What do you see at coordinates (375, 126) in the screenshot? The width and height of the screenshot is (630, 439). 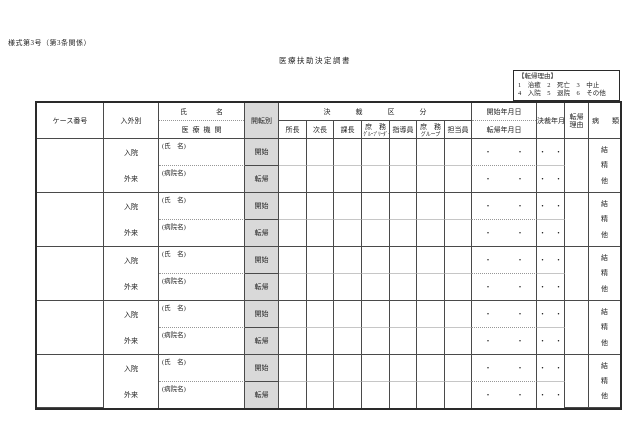 I see `header-gagl-label: 庶 務` at bounding box center [375, 126].